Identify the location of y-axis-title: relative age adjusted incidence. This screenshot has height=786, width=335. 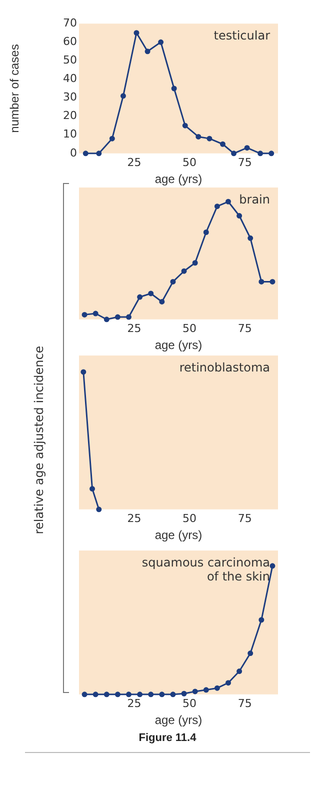
(39, 440).